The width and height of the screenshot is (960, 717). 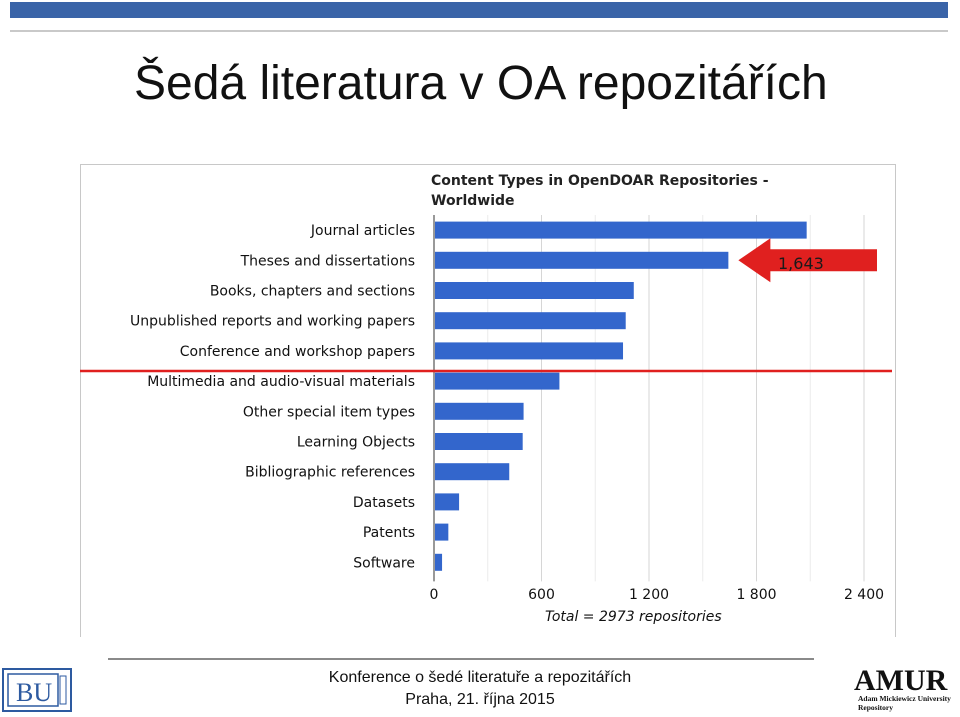 I want to click on category-label-6: Other special item types, so click(x=329, y=412).